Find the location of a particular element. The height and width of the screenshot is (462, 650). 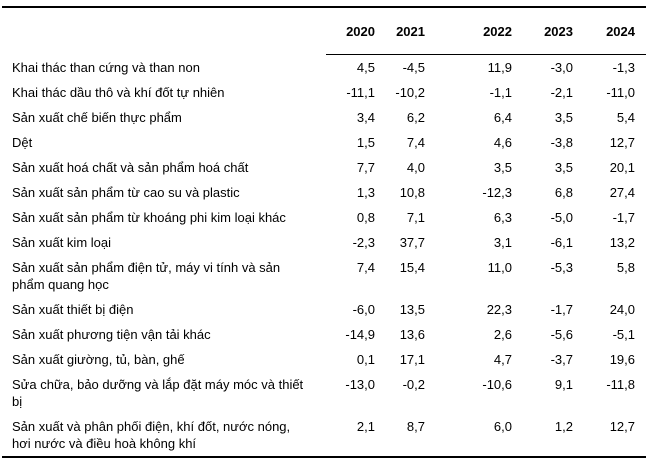

value-cell: -10,2 is located at coordinates (410, 92).